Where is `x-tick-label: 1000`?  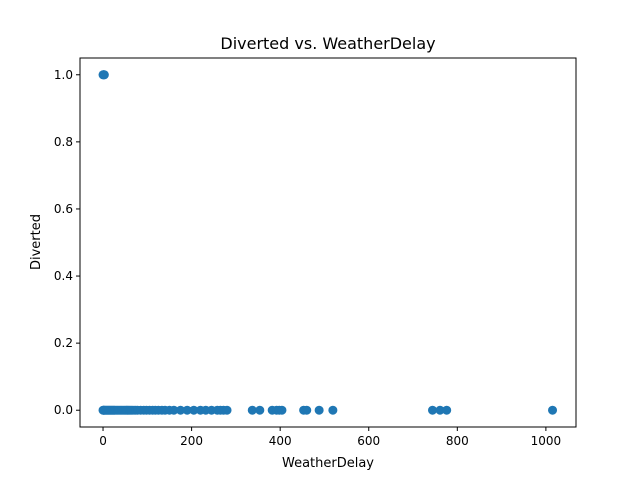
x-tick-label: 1000 is located at coordinates (546, 441).